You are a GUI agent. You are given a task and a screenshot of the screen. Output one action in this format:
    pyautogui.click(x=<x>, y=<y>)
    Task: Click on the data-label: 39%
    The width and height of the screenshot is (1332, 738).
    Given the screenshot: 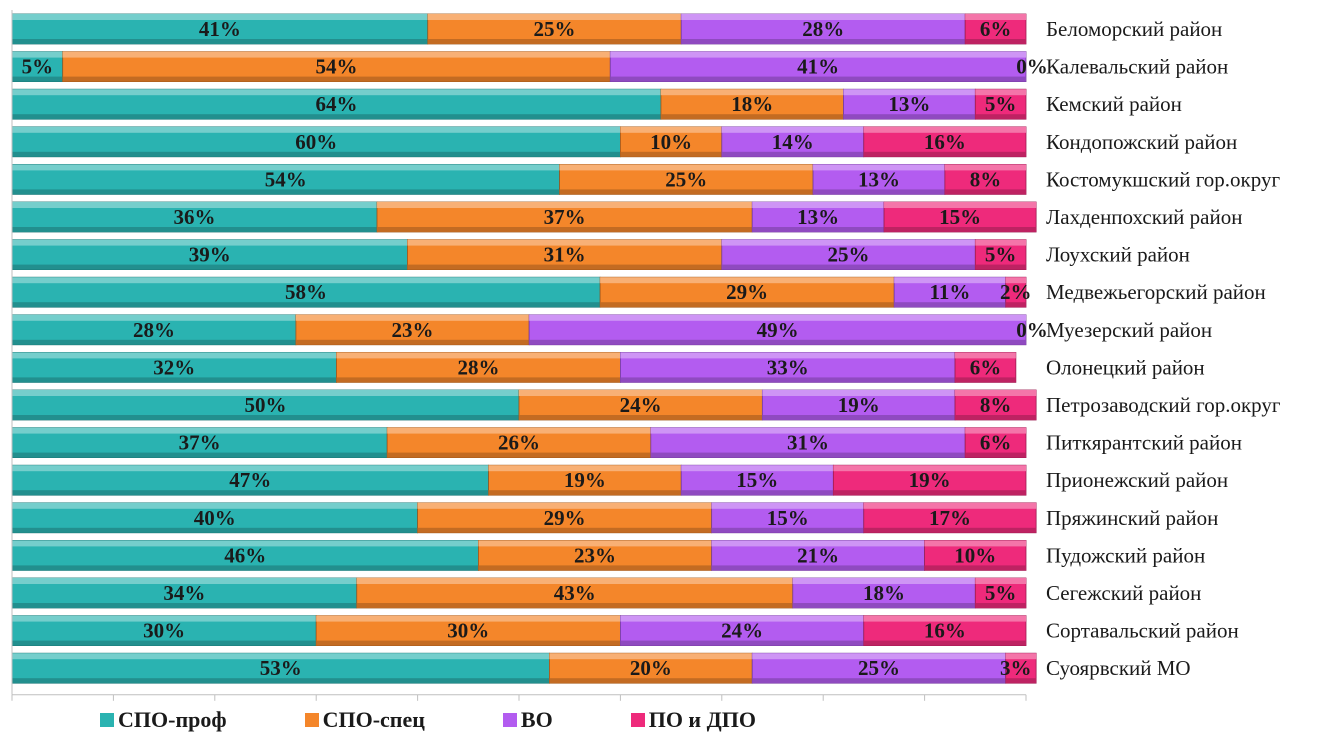 What is the action you would take?
    pyautogui.click(x=210, y=255)
    